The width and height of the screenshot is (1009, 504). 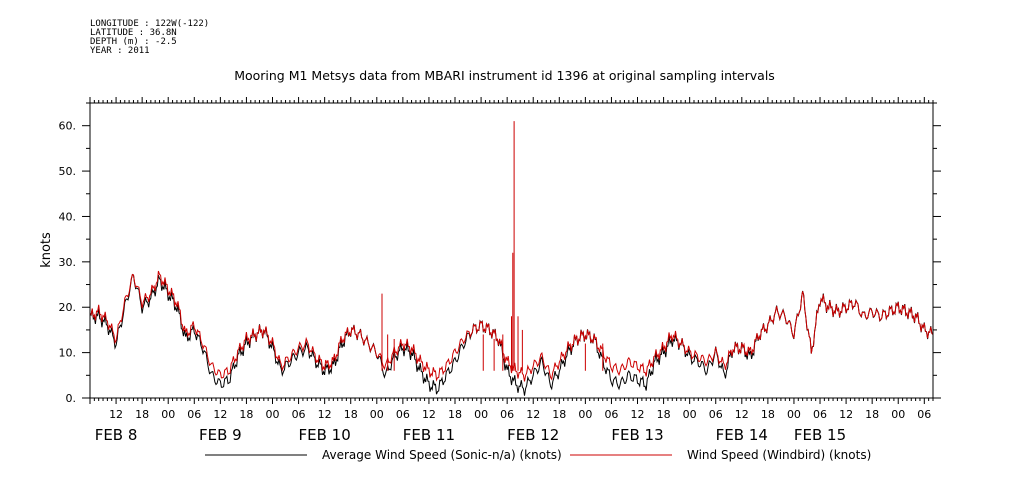 I want to click on y-tick-label: 20., so click(x=68, y=307).